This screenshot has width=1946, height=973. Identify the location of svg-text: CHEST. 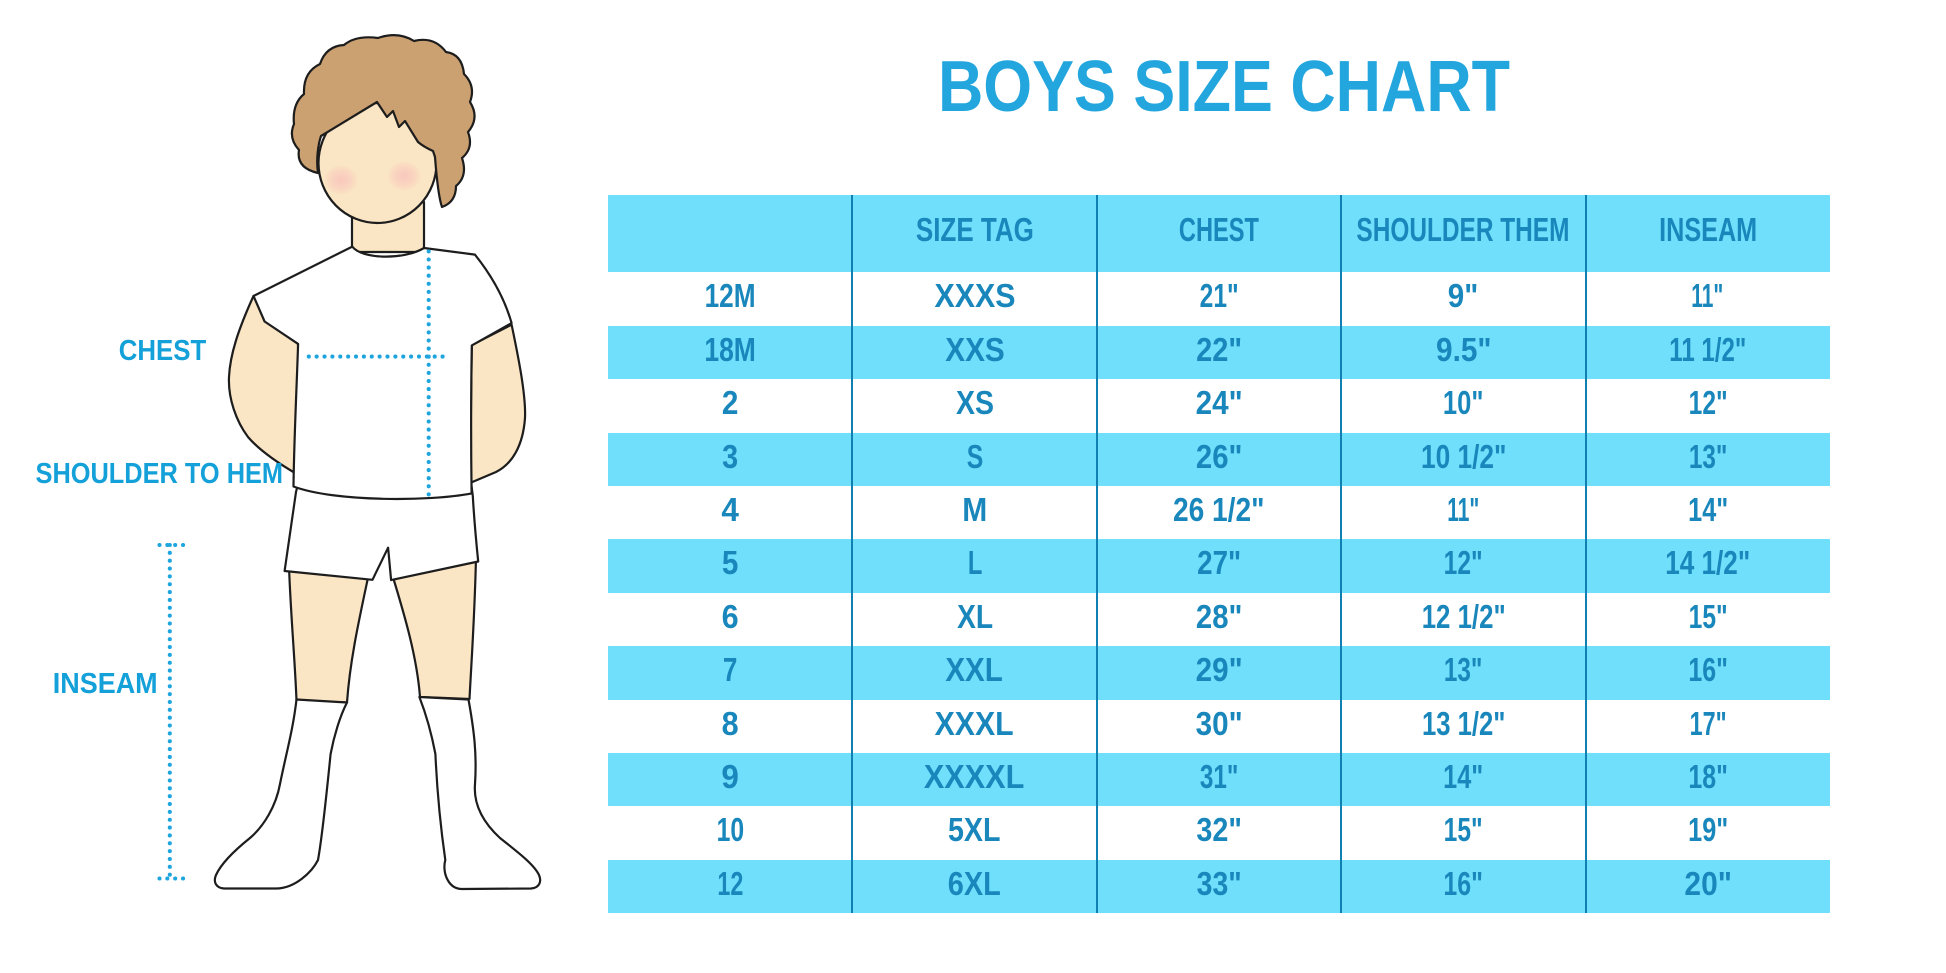
(163, 350).